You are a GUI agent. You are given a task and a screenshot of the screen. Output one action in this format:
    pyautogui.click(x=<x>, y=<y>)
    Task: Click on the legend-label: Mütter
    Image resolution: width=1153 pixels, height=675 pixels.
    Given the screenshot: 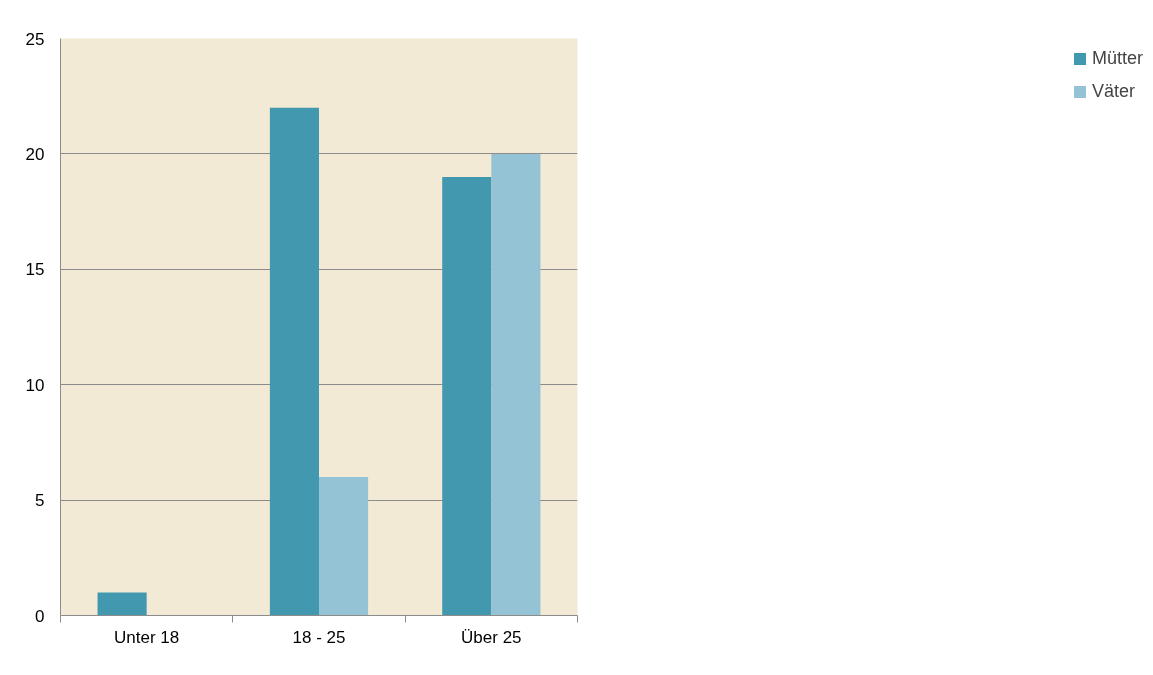 What is the action you would take?
    pyautogui.click(x=1117, y=58)
    